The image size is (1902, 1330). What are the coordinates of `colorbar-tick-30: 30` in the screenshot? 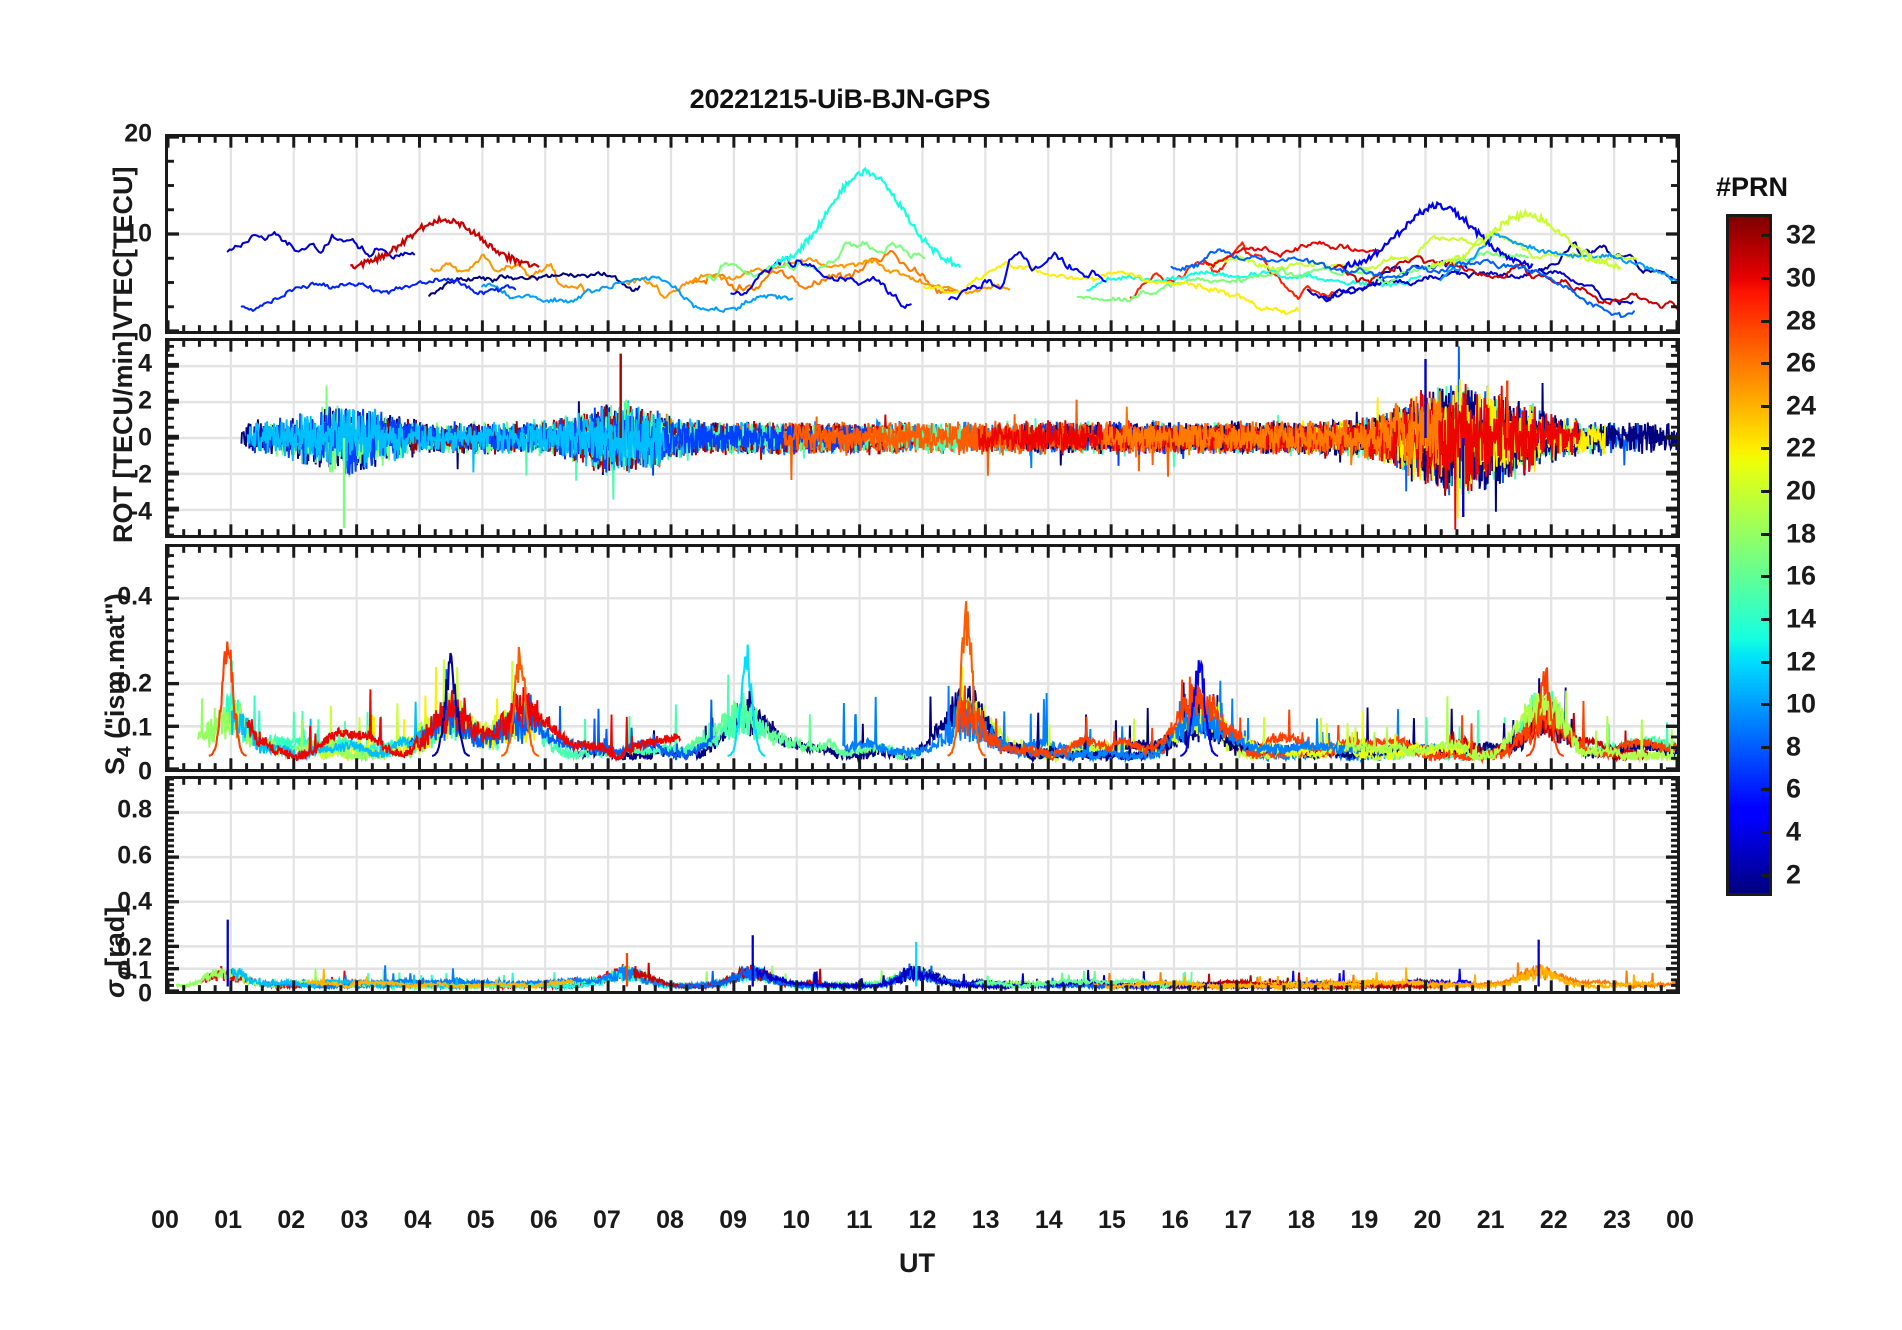 It's located at (1801, 277).